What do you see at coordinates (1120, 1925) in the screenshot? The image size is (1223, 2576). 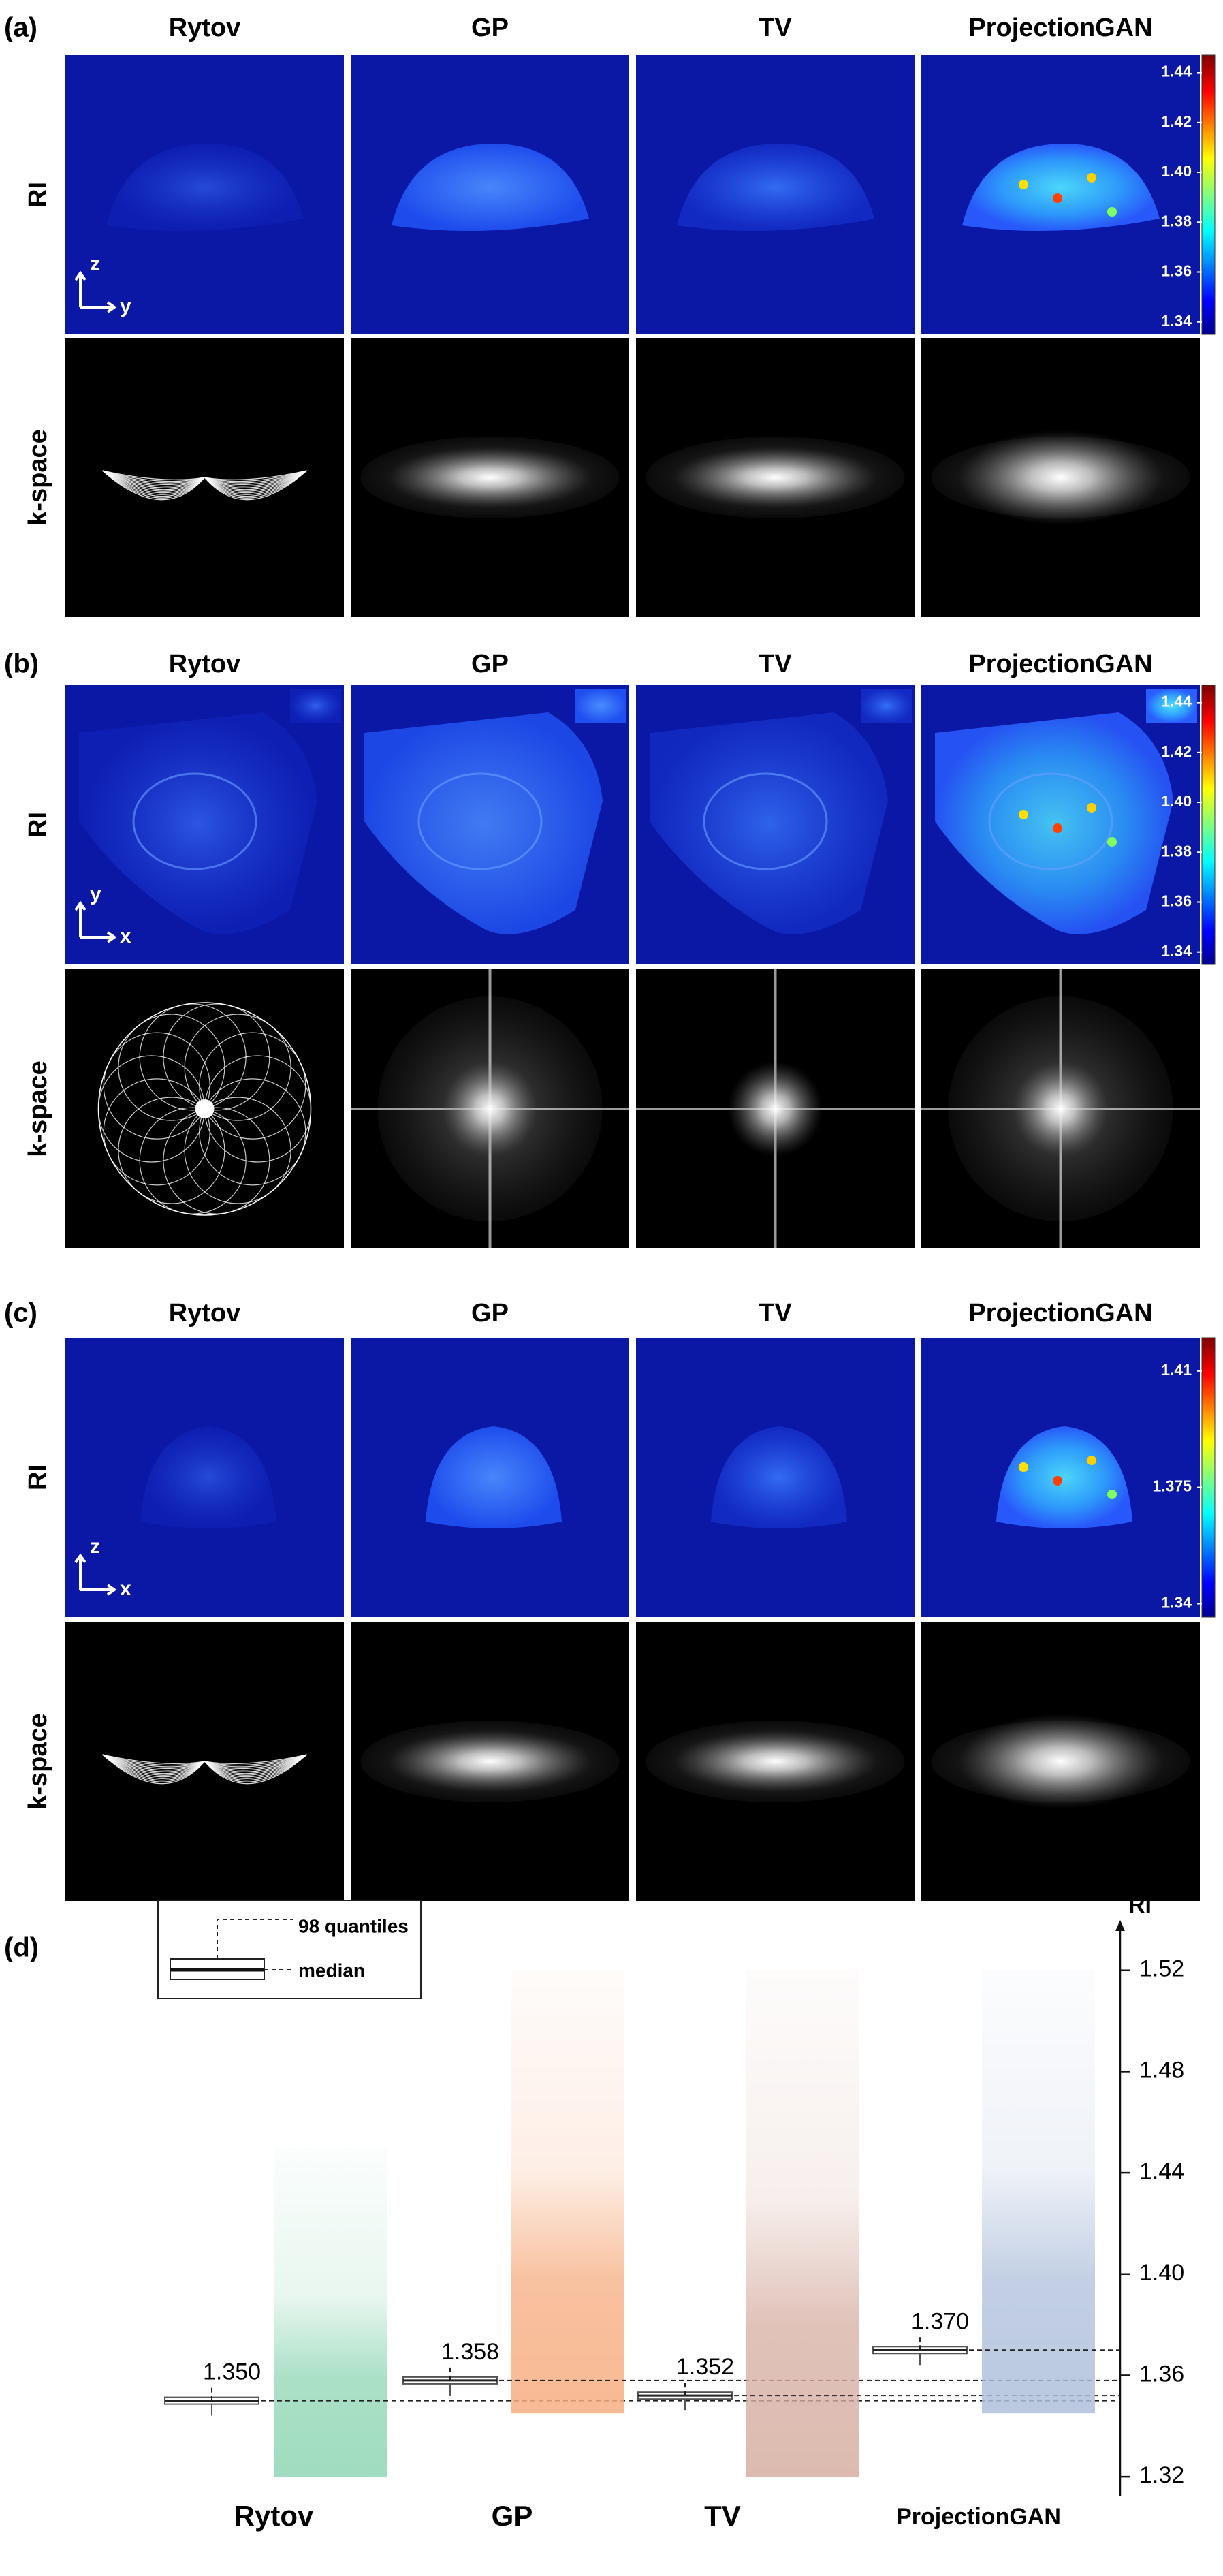 I see `y-axis-arrow` at bounding box center [1120, 1925].